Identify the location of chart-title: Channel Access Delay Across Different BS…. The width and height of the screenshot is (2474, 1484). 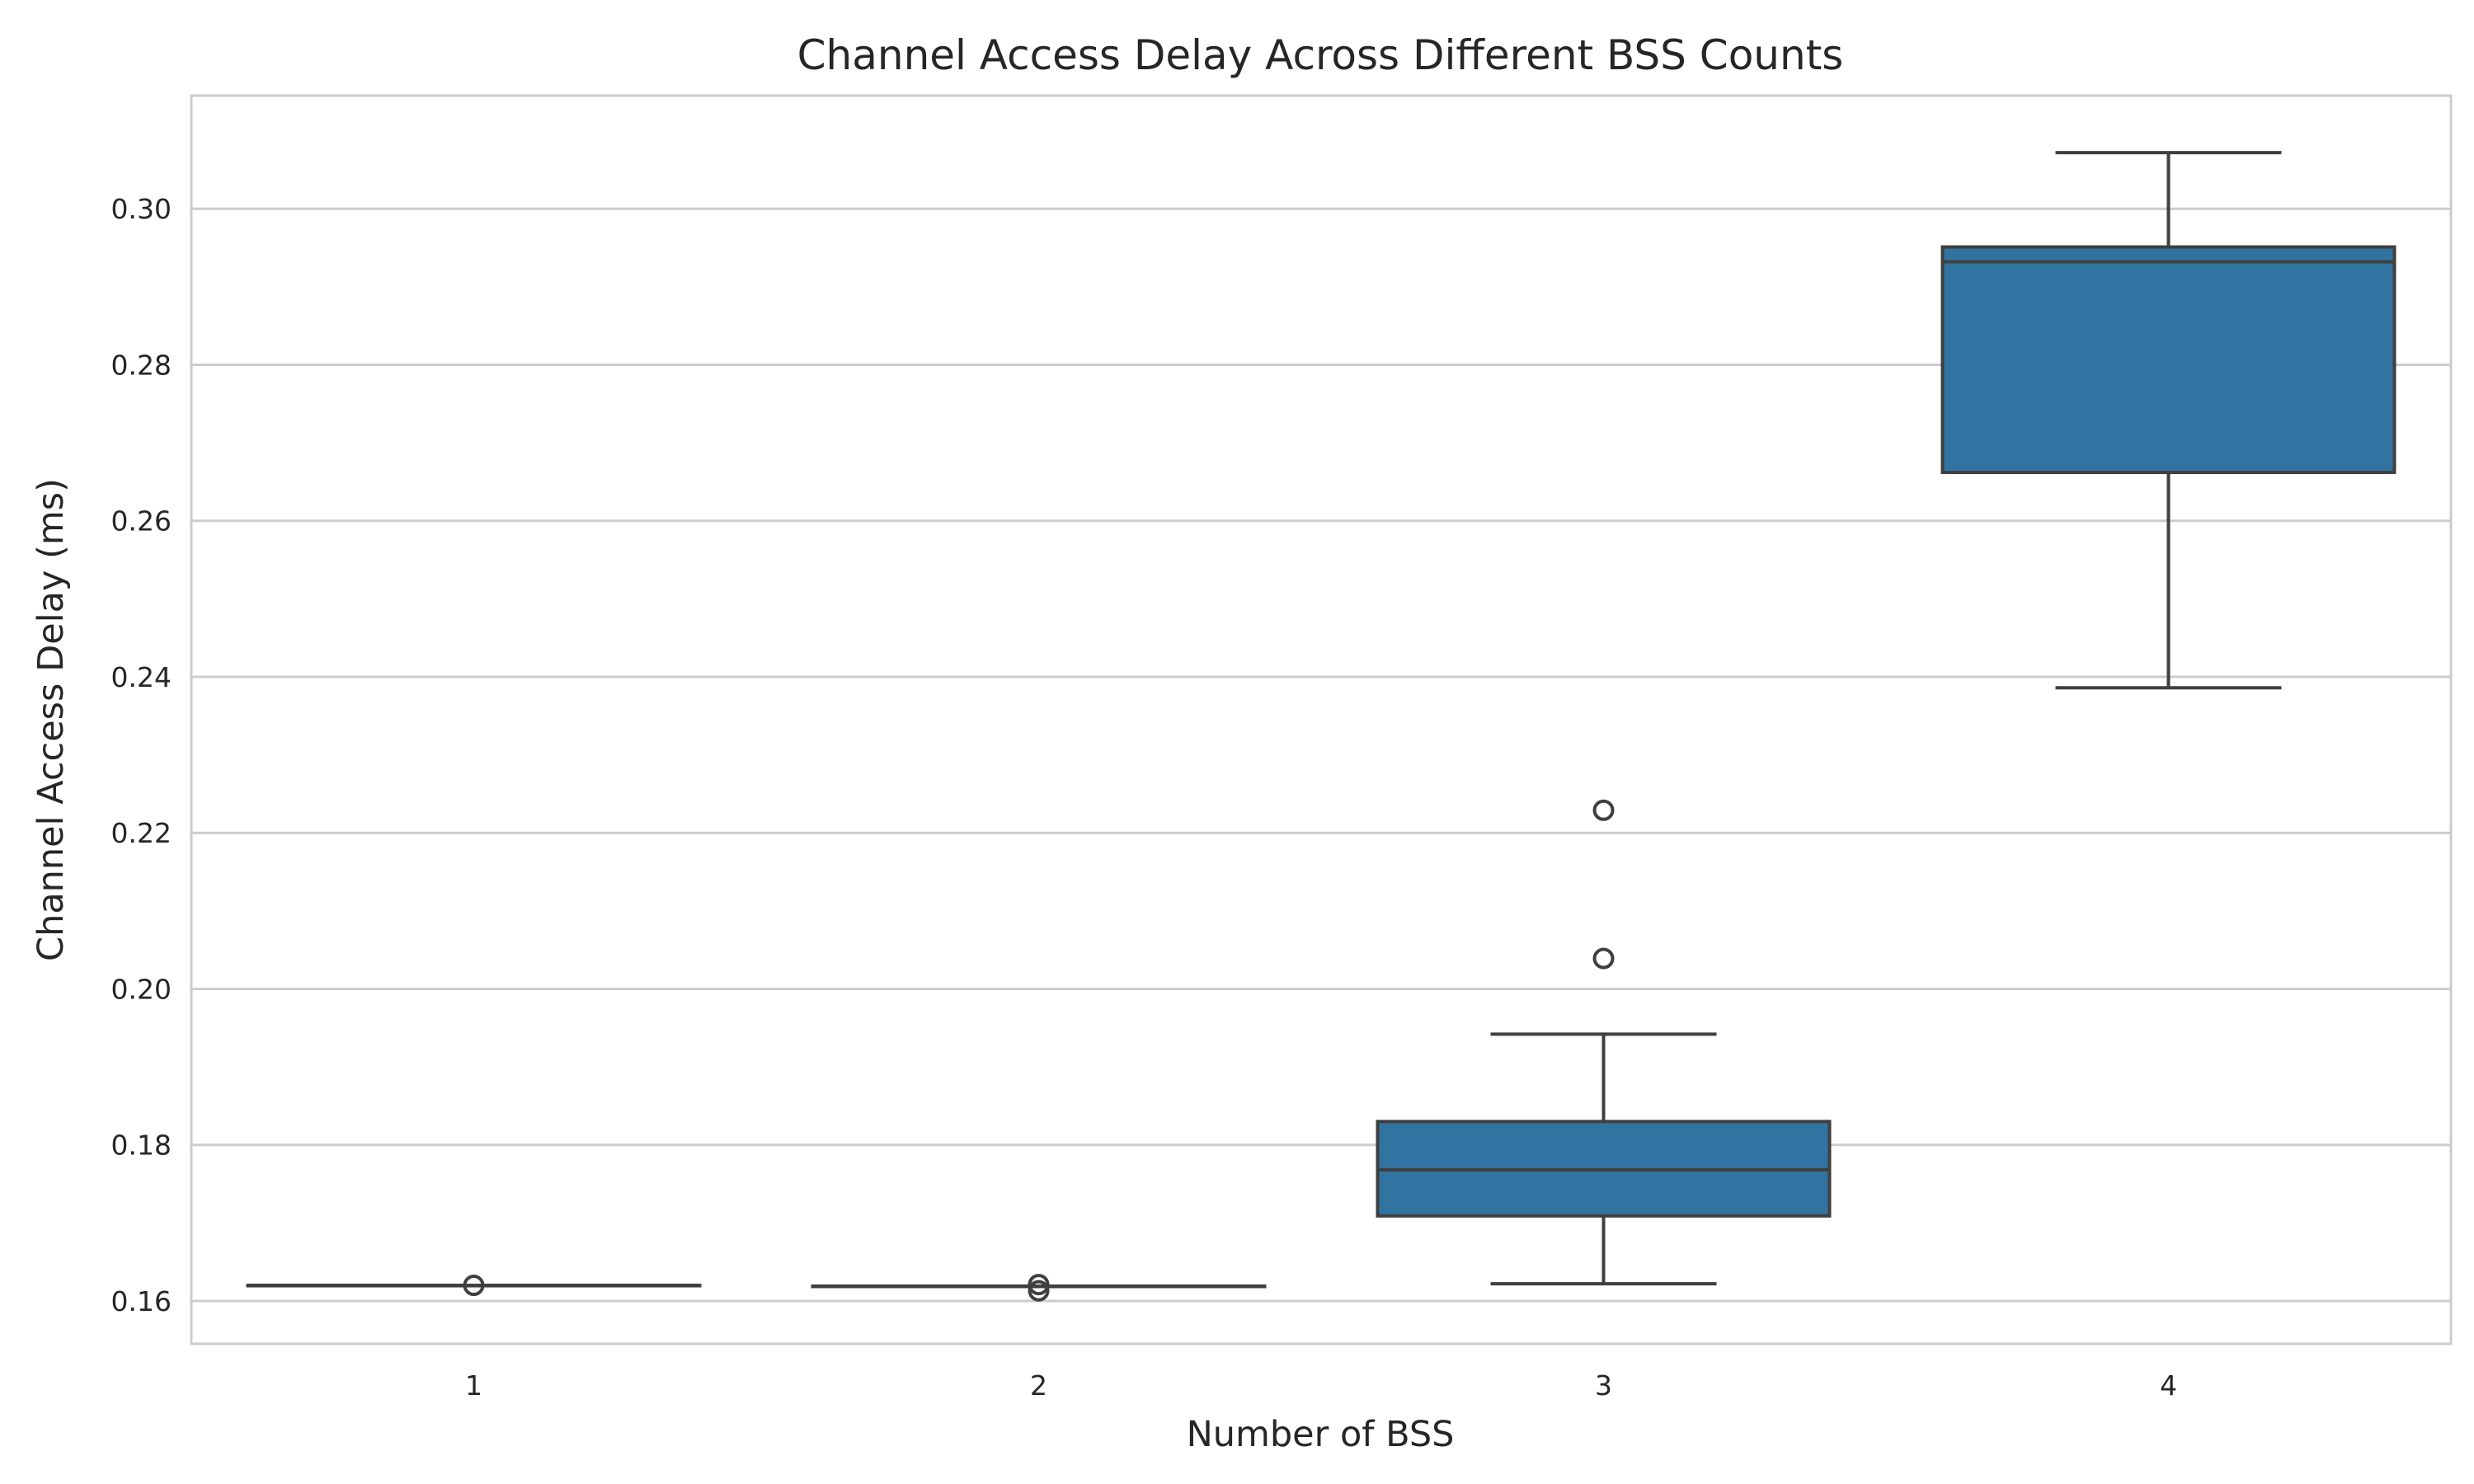
(1320, 55).